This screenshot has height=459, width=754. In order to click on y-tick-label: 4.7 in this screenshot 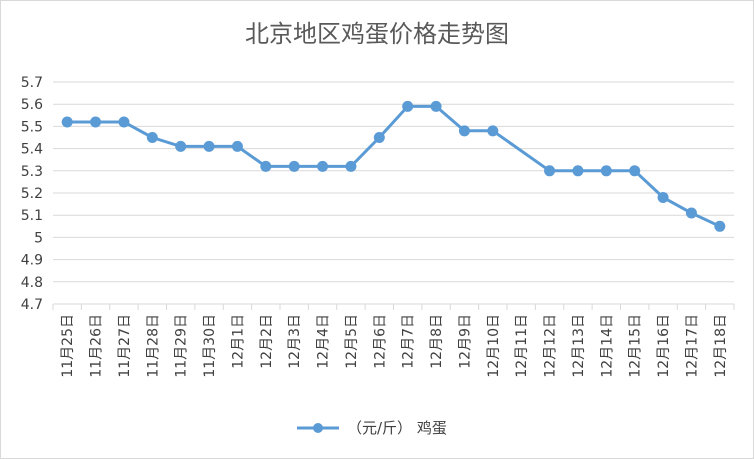, I will do `click(32, 305)`.